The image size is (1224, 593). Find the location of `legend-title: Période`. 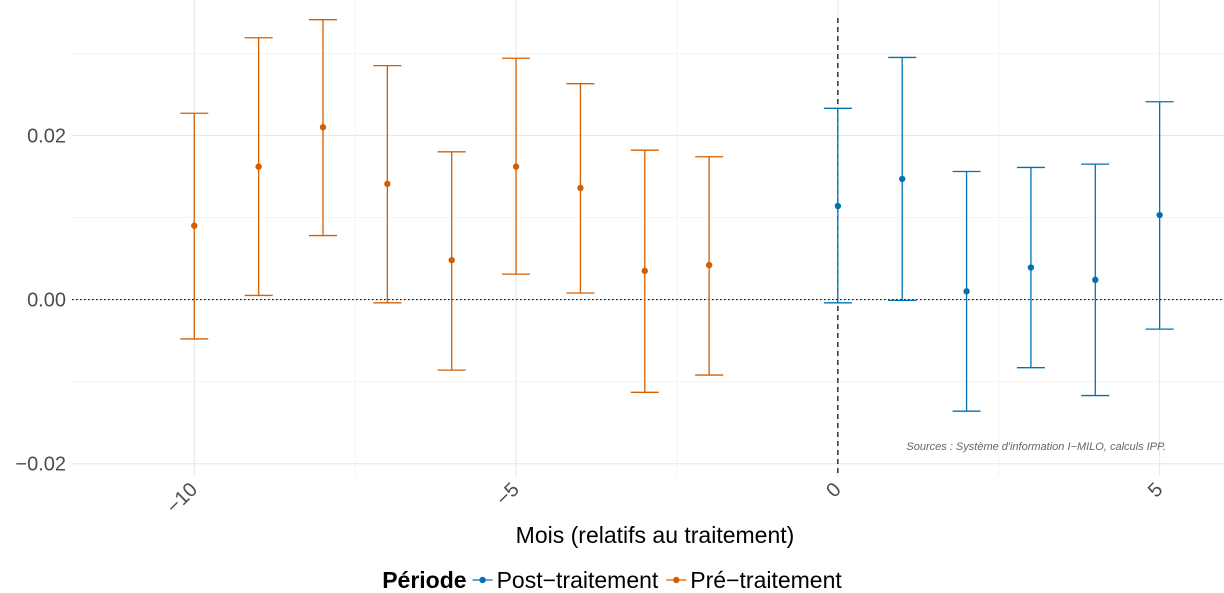

legend-title: Période is located at coordinates (424, 580).